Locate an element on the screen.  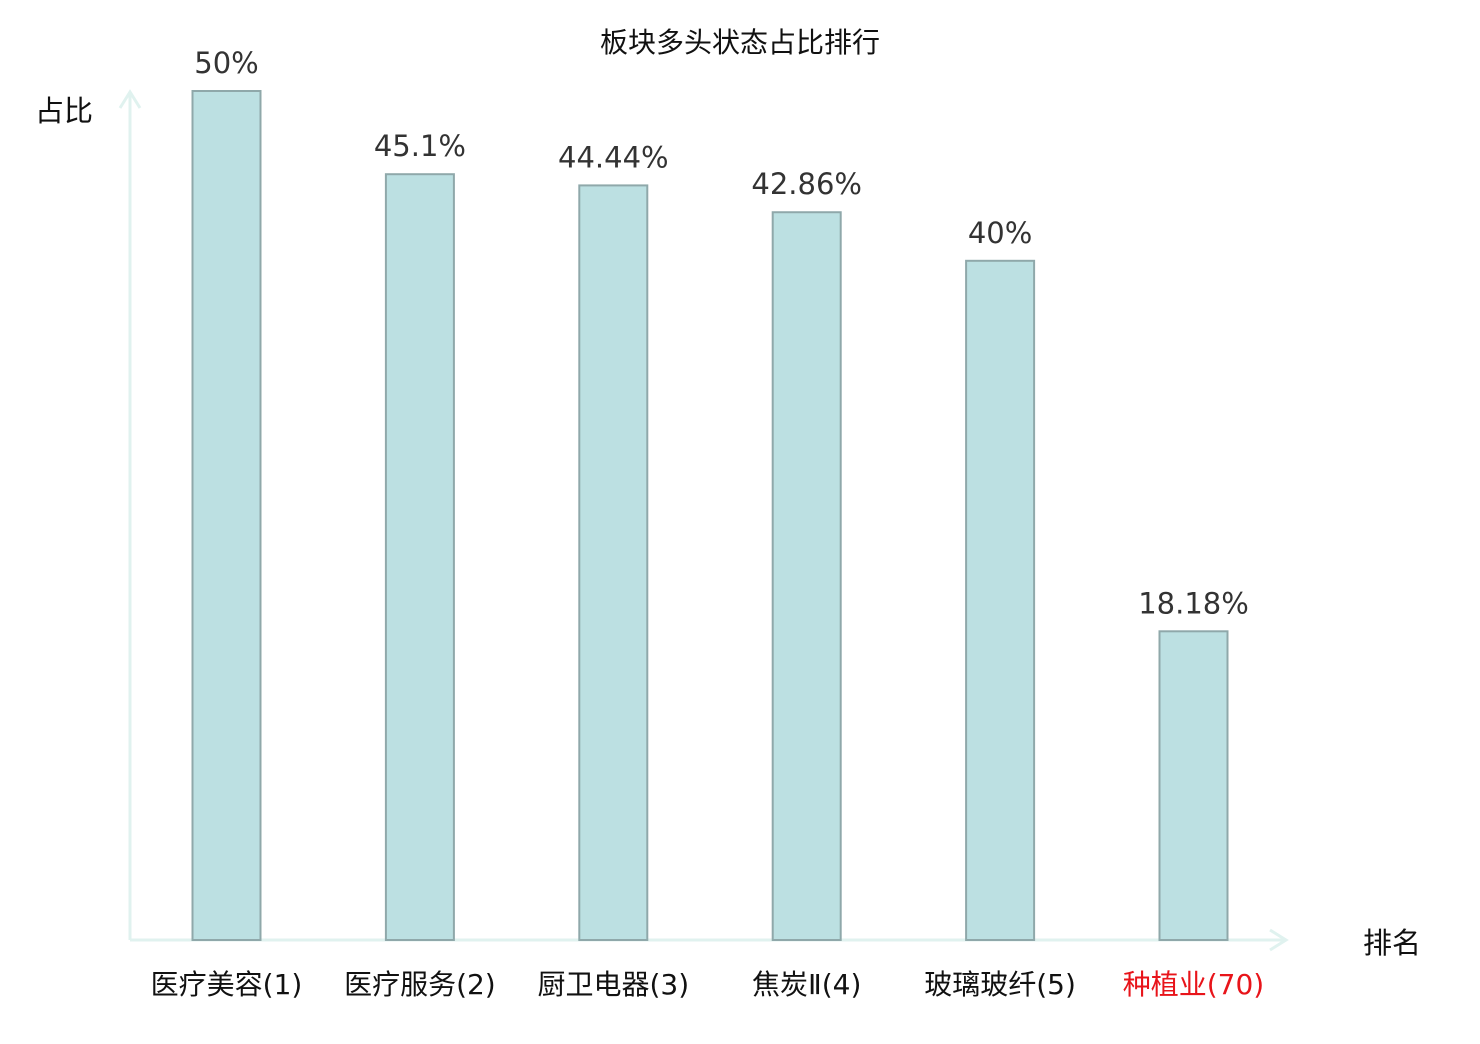
bar-value-label: 50% is located at coordinates (226, 63).